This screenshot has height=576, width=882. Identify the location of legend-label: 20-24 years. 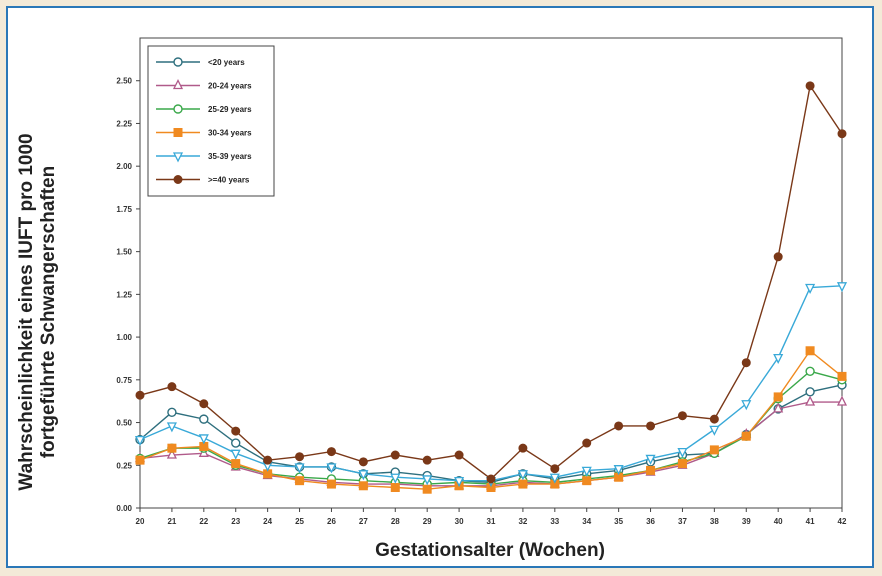
(230, 86).